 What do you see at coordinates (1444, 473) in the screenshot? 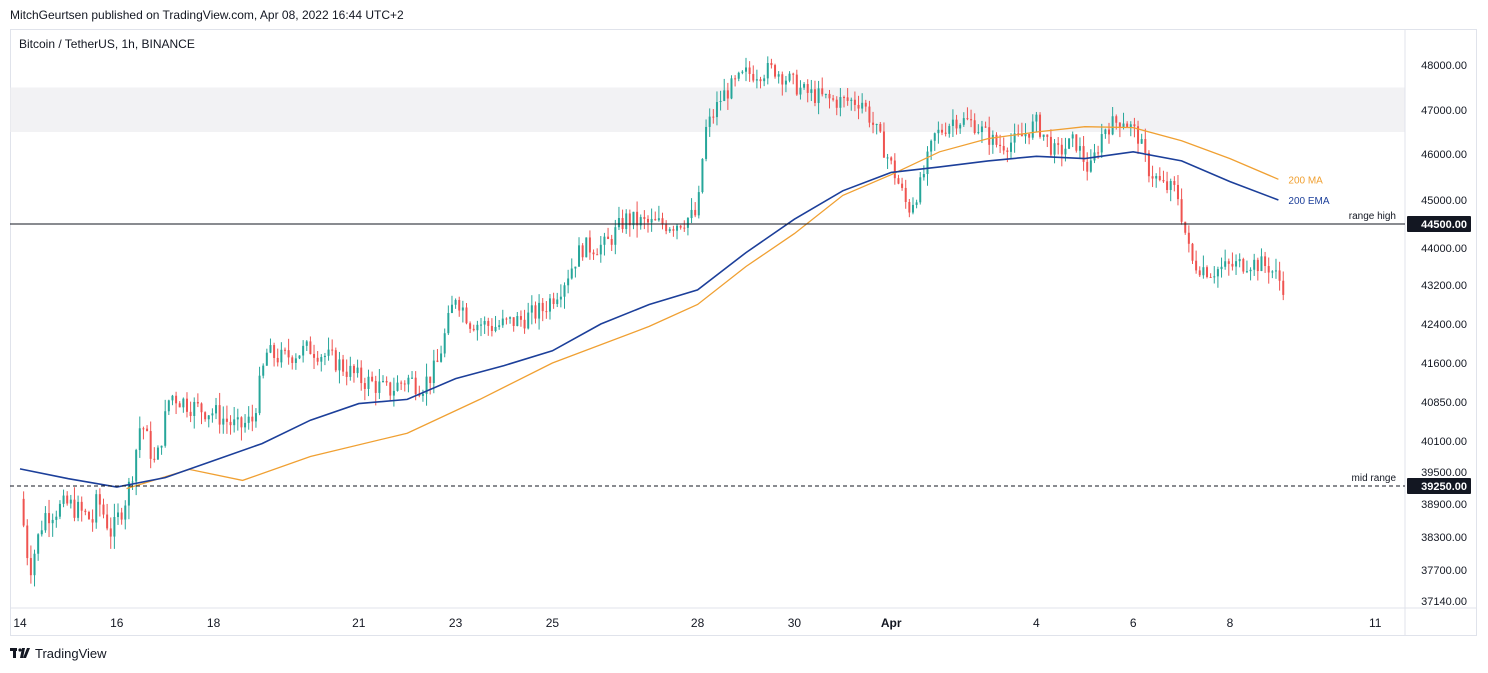
I see `y-tick-label: 39500.00` at bounding box center [1444, 473].